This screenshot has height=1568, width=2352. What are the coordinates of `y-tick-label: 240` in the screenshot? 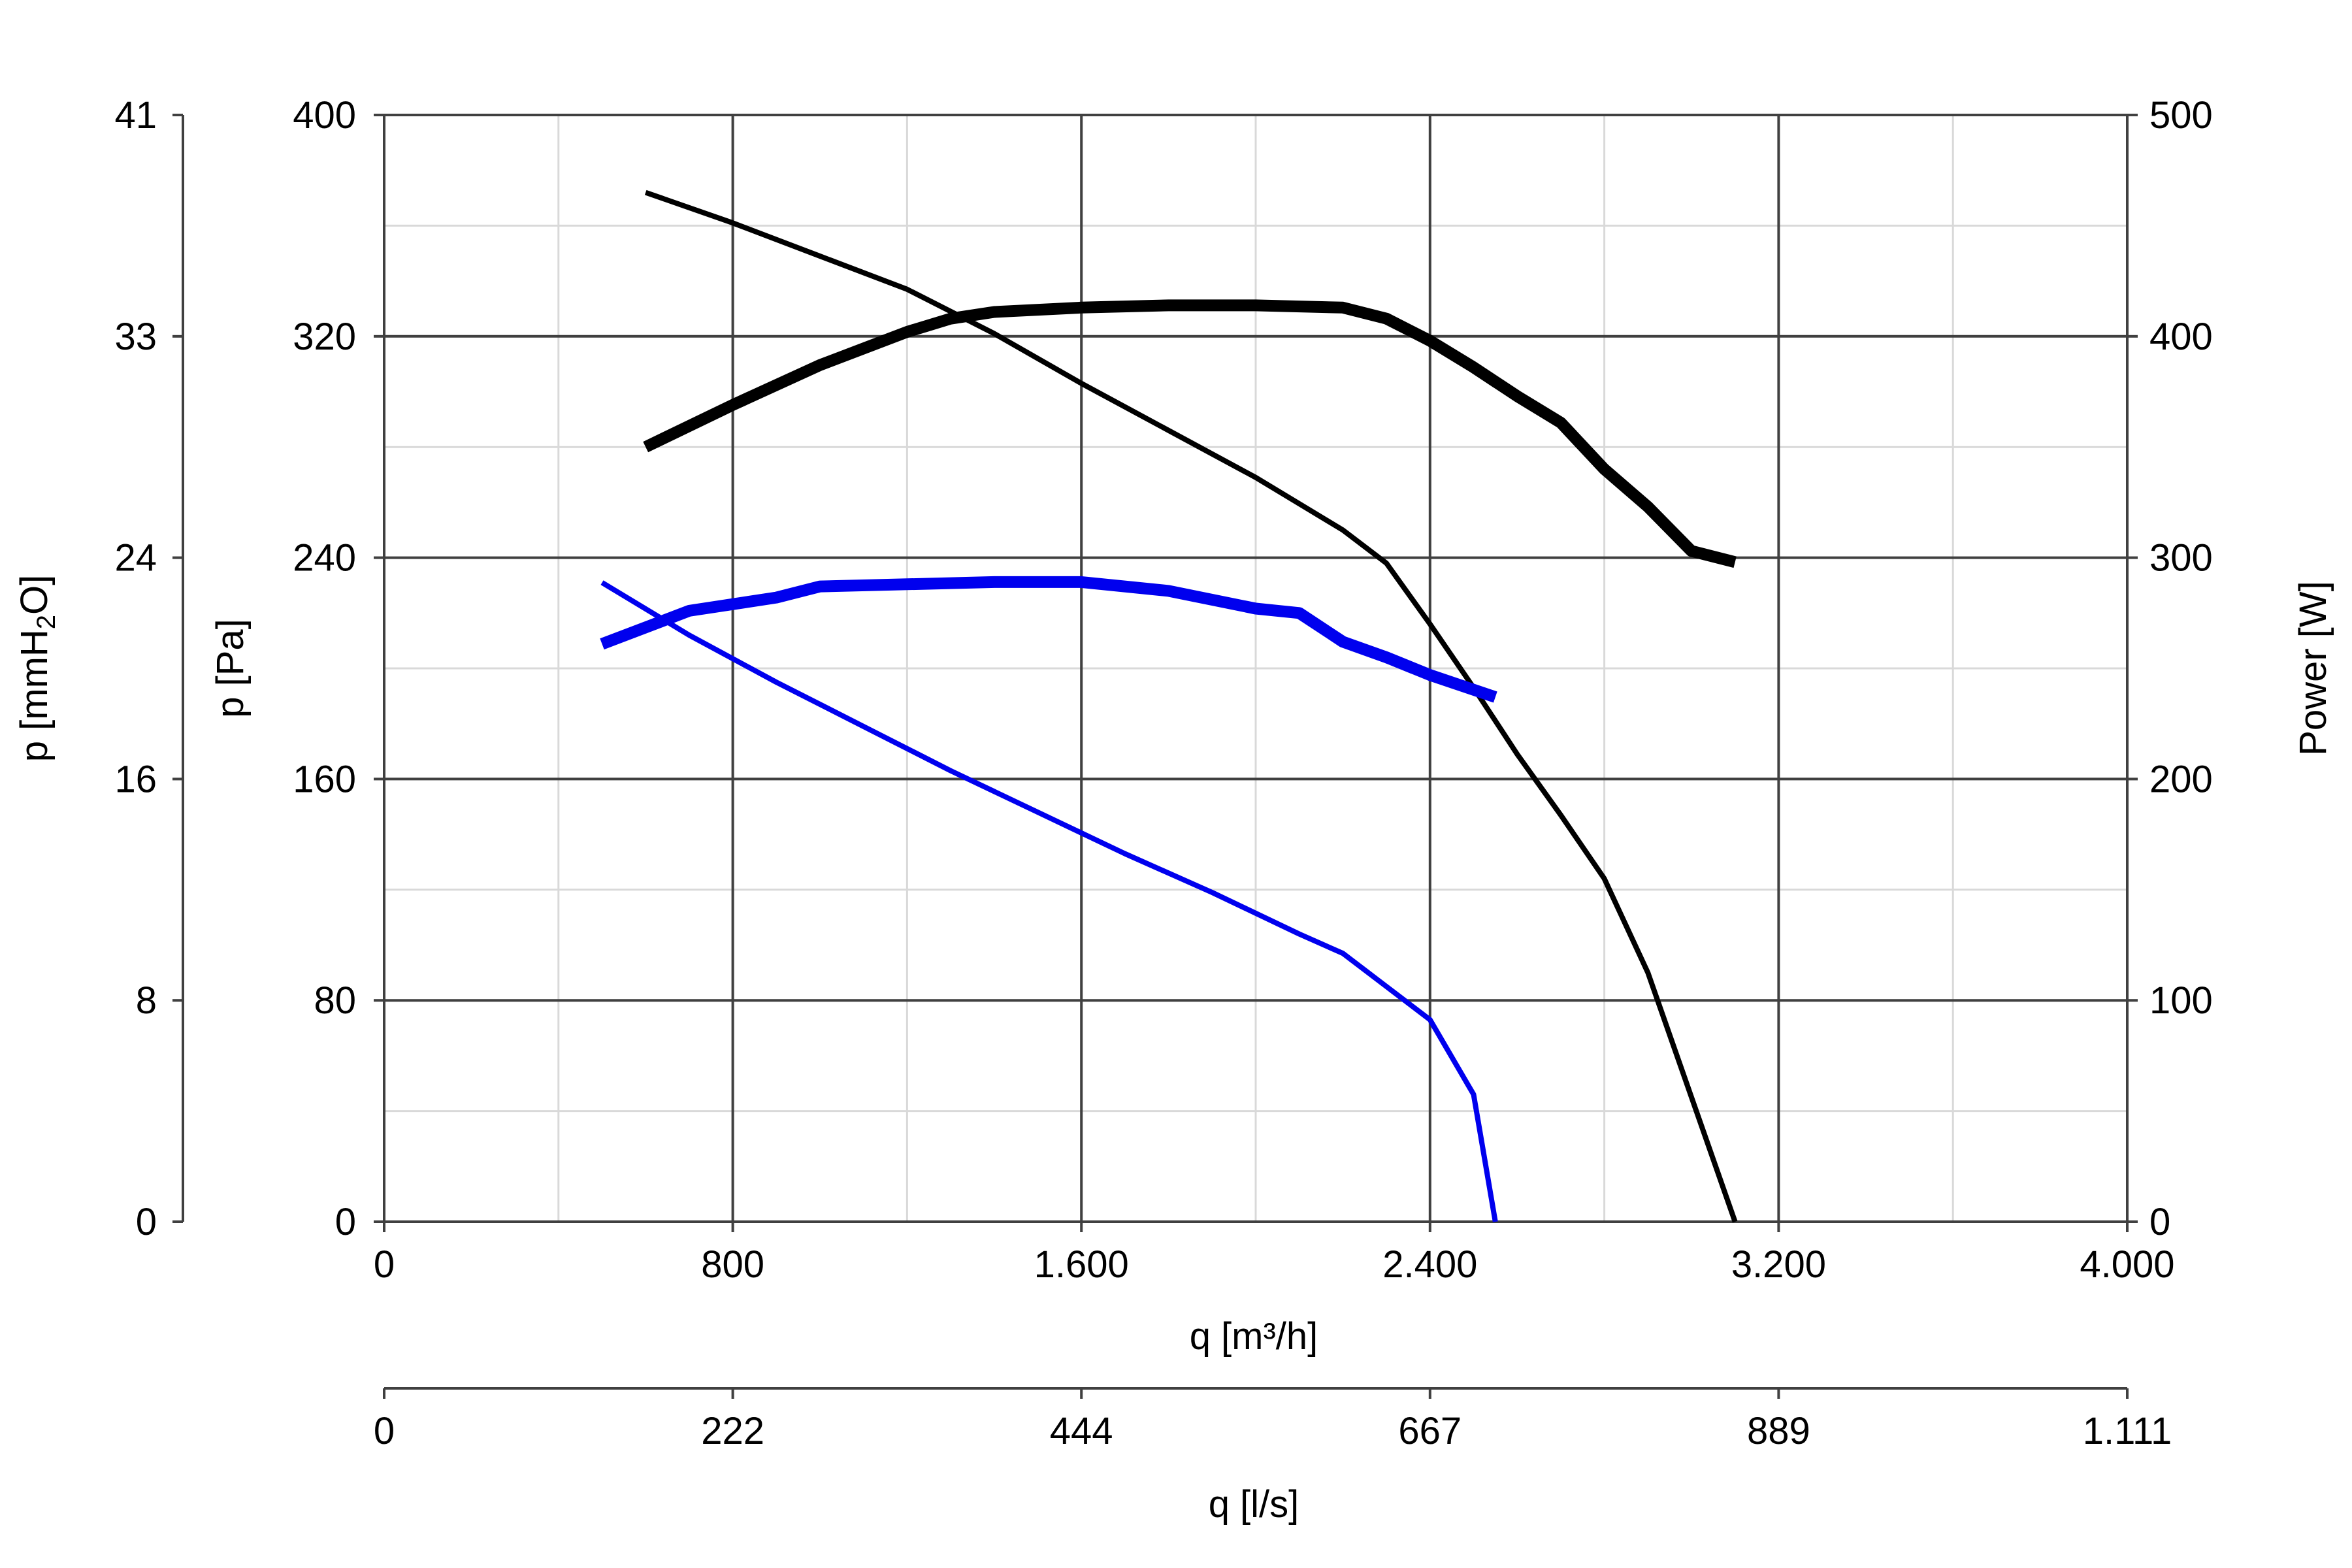 It's located at (324, 558).